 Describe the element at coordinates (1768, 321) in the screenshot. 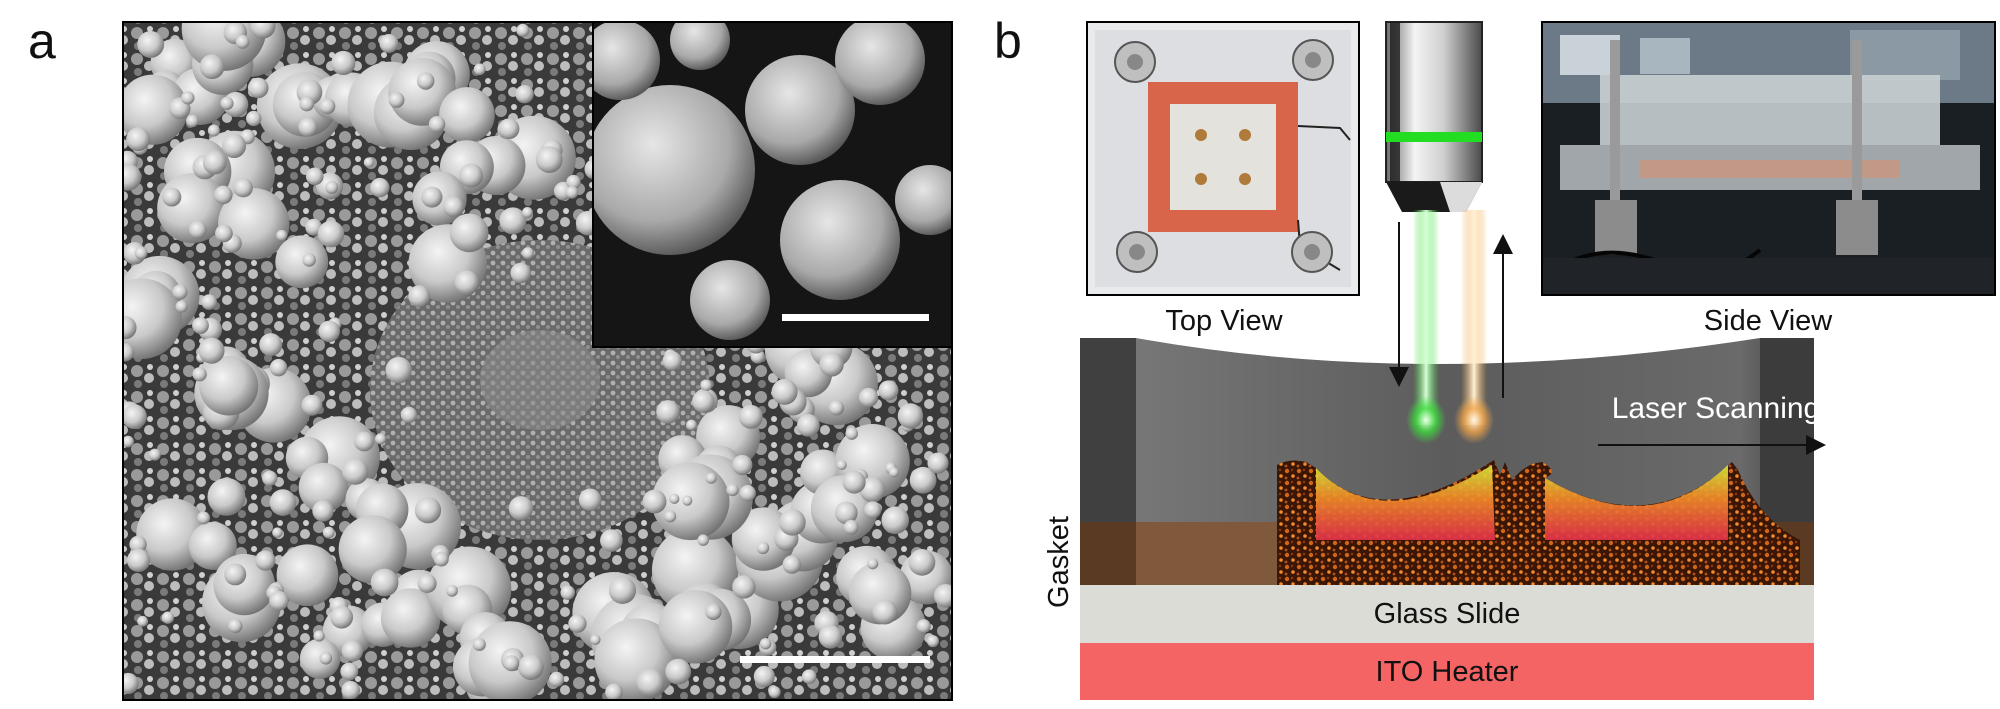

I see `side-view-caption: Side View` at that location.